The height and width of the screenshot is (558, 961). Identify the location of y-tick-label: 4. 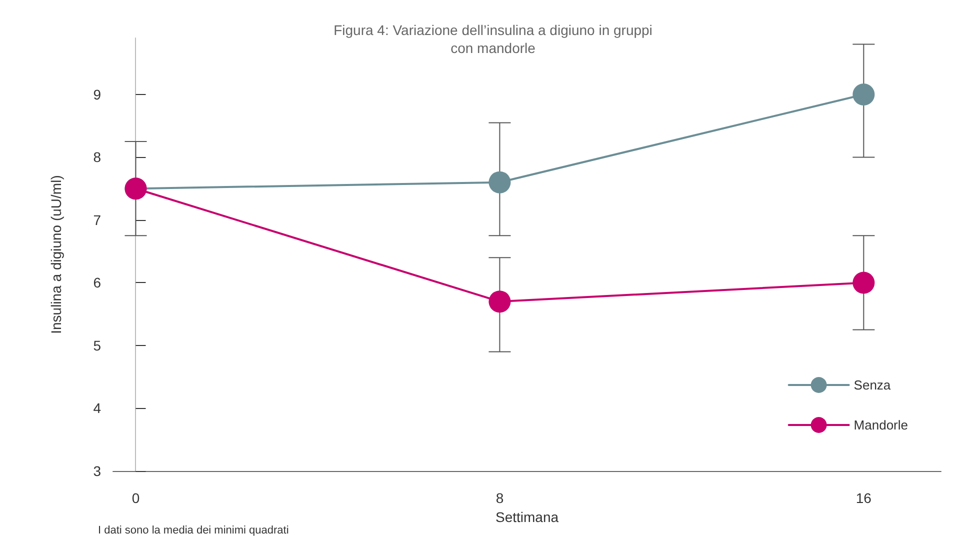
(97, 408).